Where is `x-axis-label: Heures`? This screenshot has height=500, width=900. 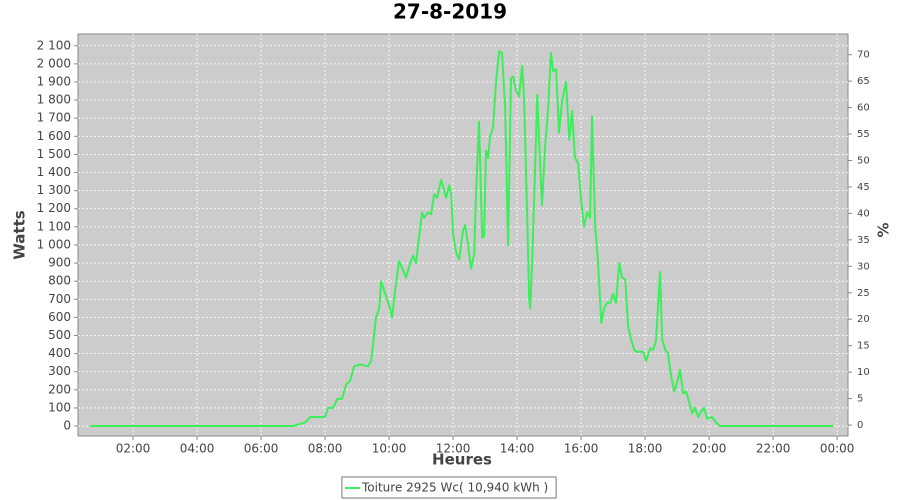 x-axis-label: Heures is located at coordinates (462, 460).